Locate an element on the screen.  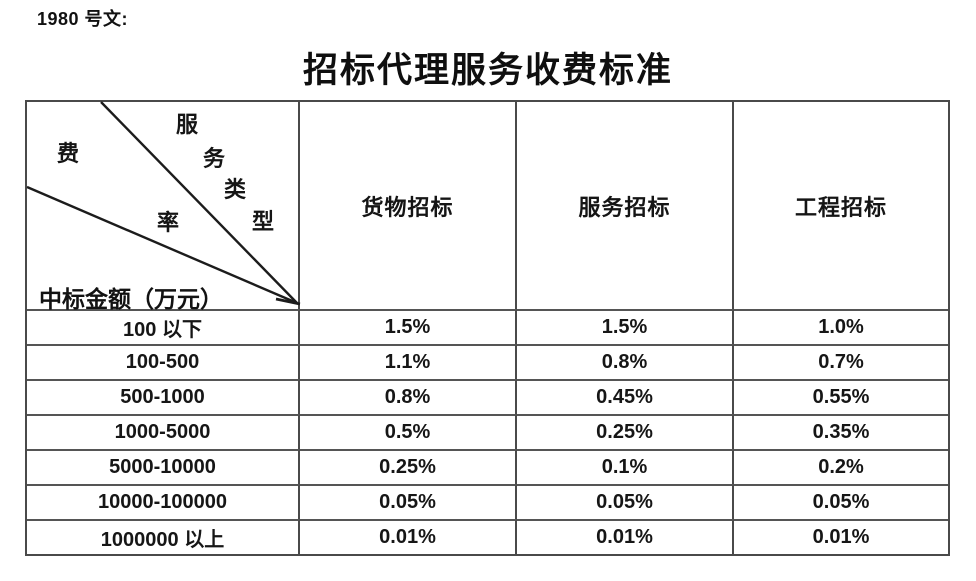
amount-cell: 5000-10000 is located at coordinates (162, 467).